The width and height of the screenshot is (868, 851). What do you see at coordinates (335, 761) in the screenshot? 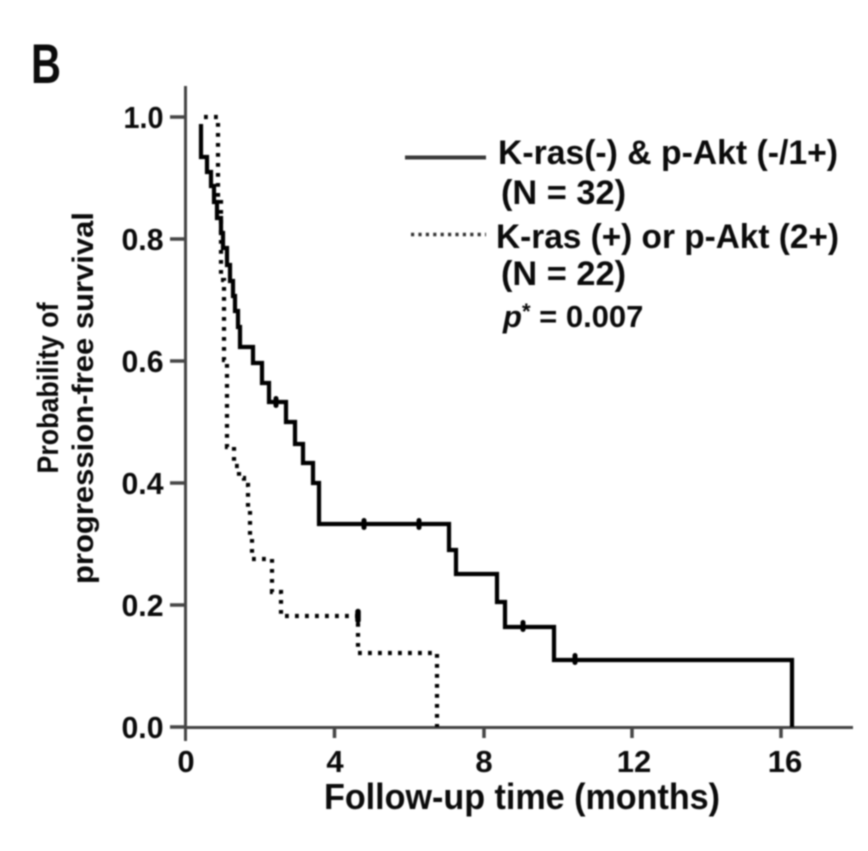
I see `svg-text: 4` at bounding box center [335, 761].